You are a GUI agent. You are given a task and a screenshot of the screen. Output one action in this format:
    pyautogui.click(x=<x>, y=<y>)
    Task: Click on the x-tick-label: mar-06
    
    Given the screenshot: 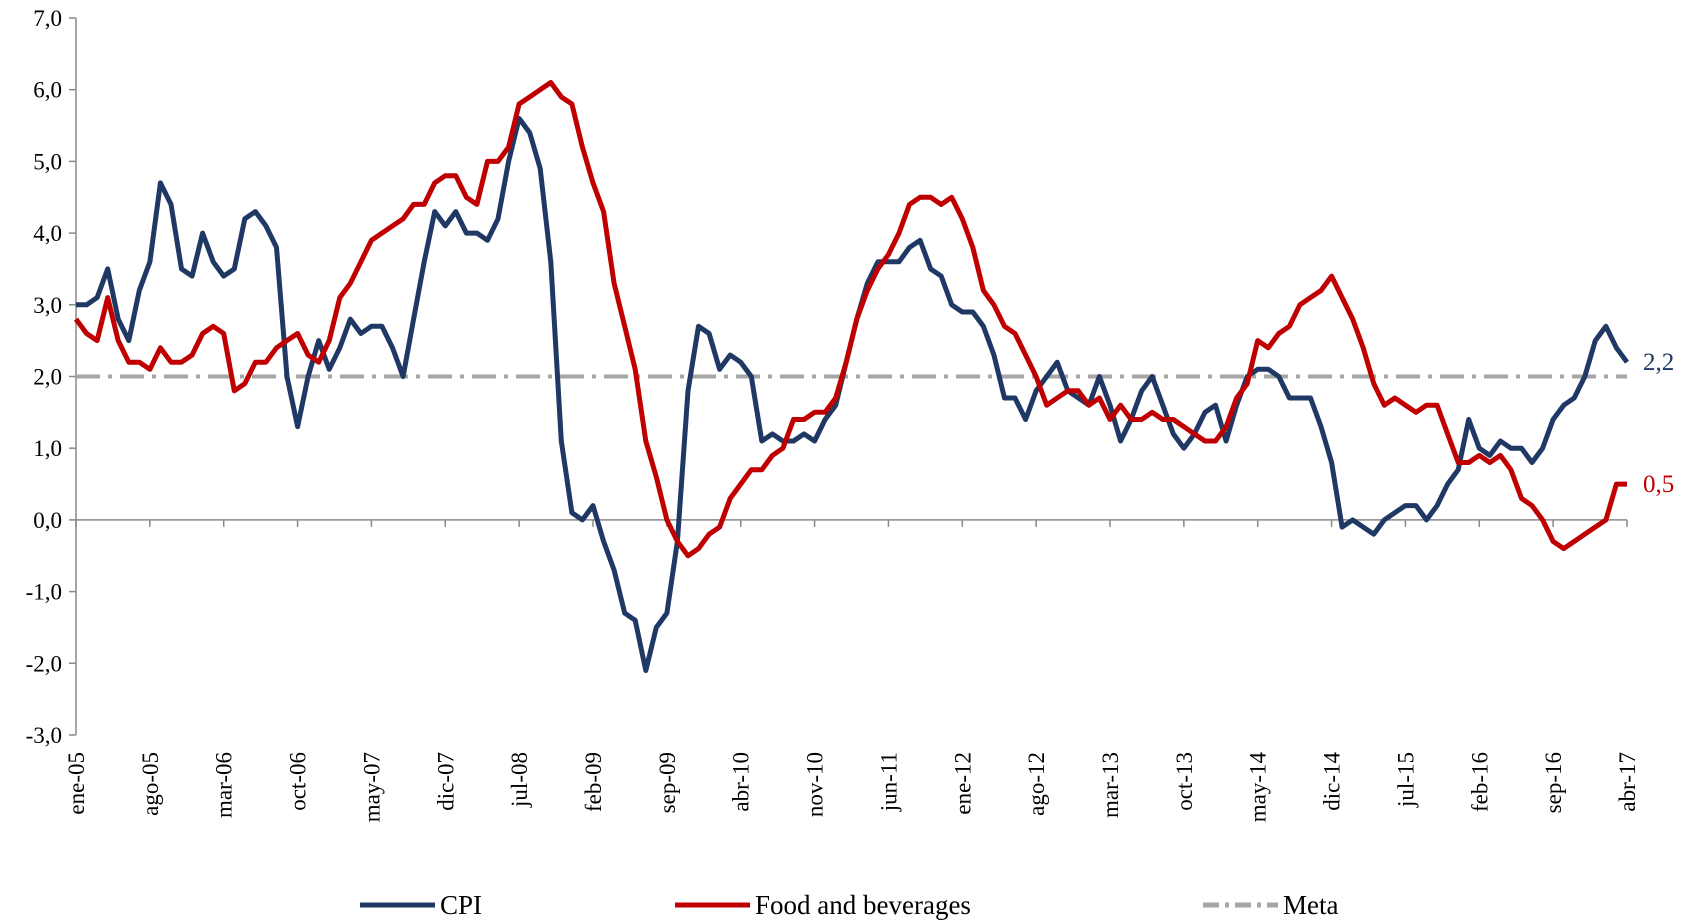 What is the action you would take?
    pyautogui.click(x=224, y=785)
    